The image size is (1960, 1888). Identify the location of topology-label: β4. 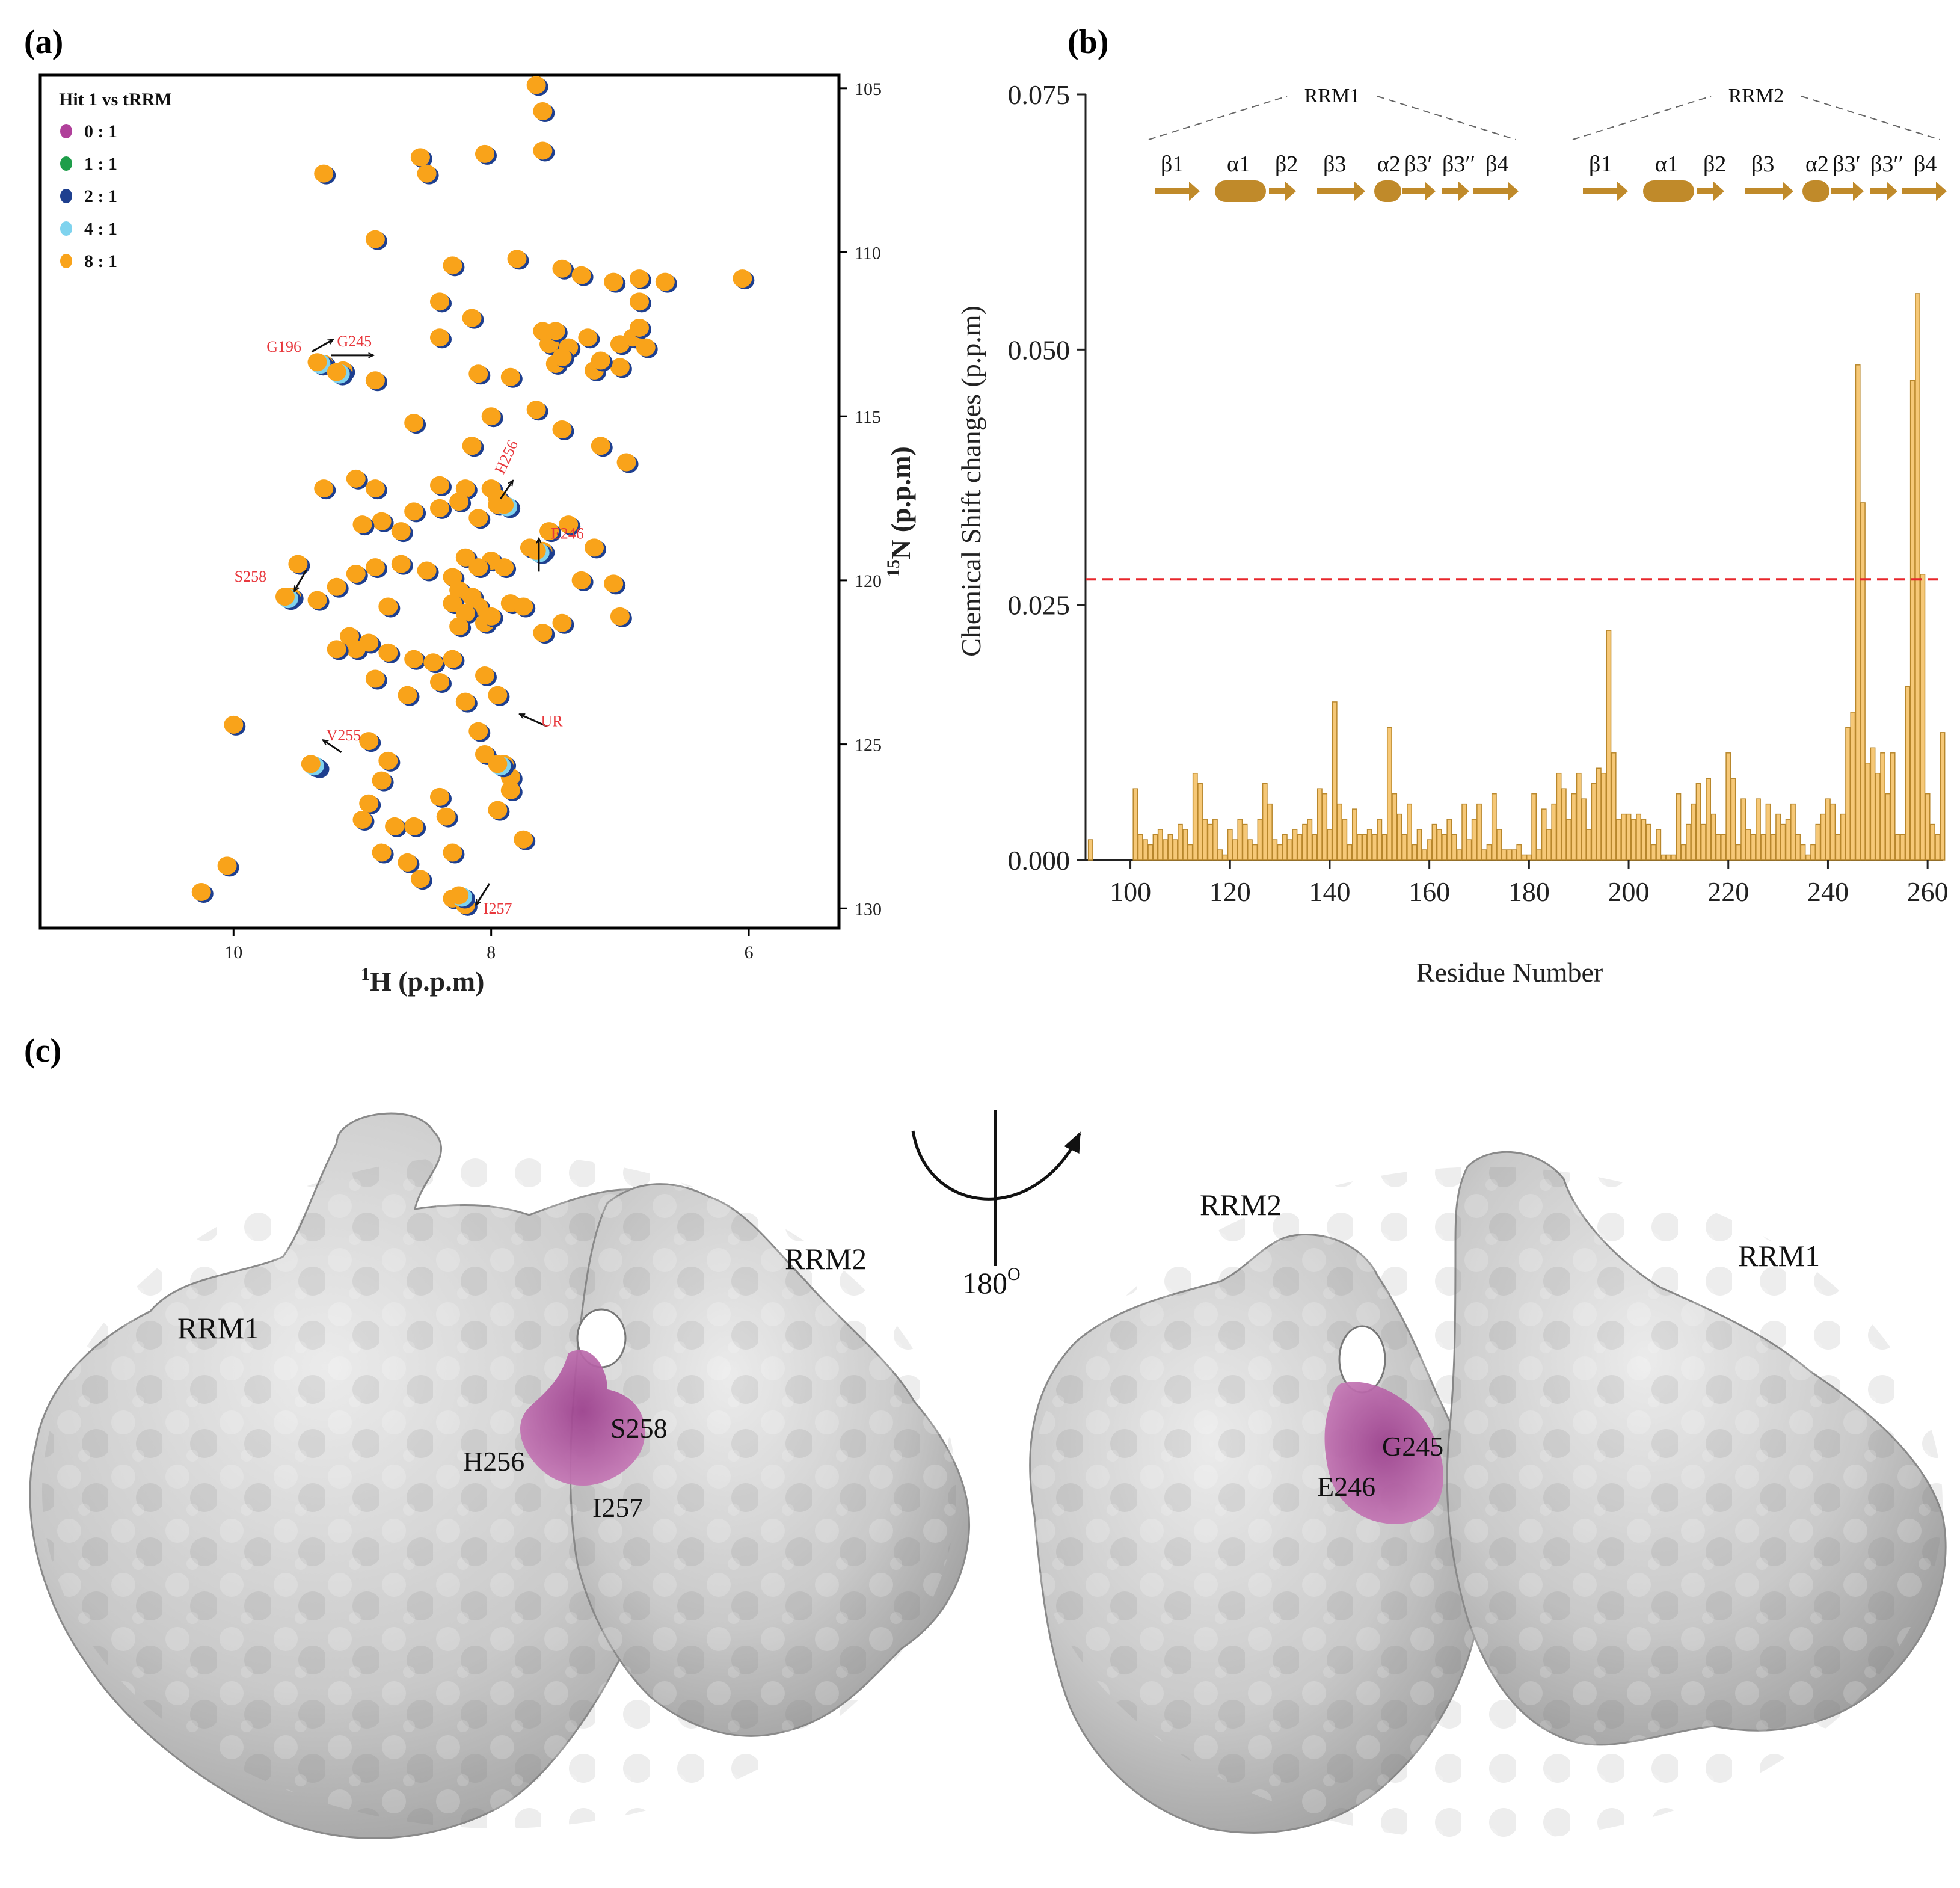
(1925, 165).